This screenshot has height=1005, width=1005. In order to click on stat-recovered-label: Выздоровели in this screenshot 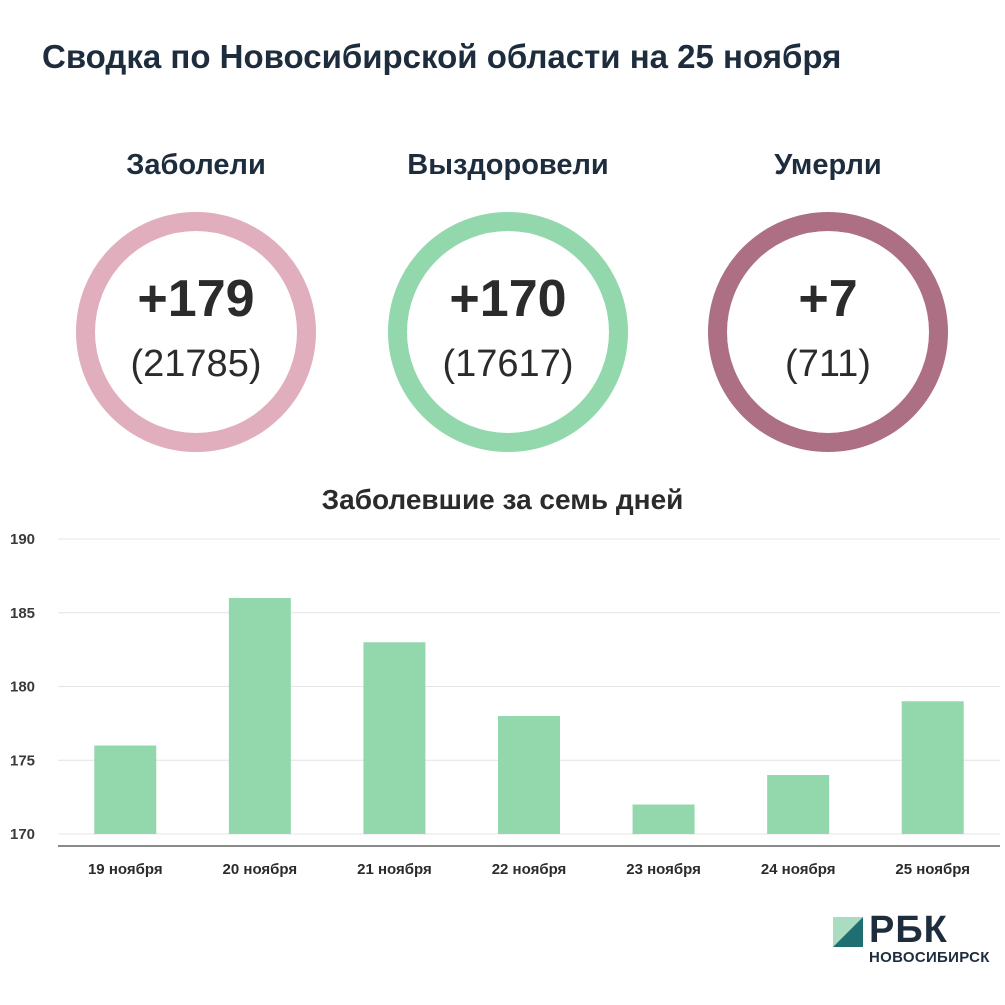, I will do `click(508, 165)`.